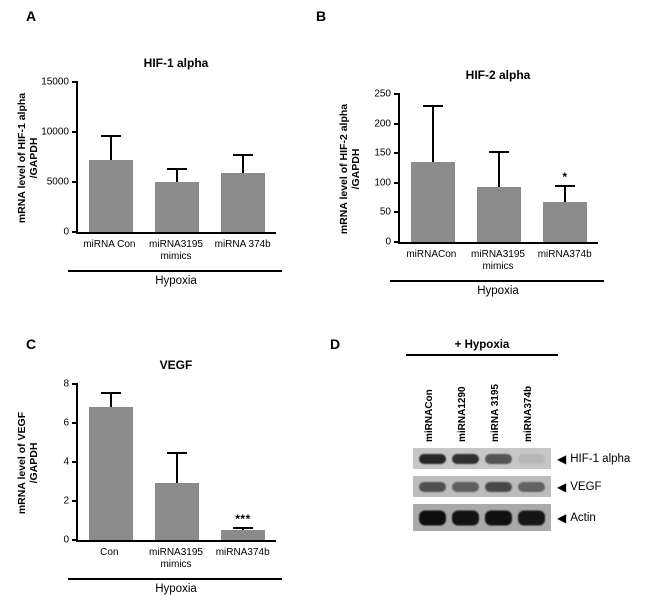  I want to click on blot-row-label: Actin, so click(583, 517).